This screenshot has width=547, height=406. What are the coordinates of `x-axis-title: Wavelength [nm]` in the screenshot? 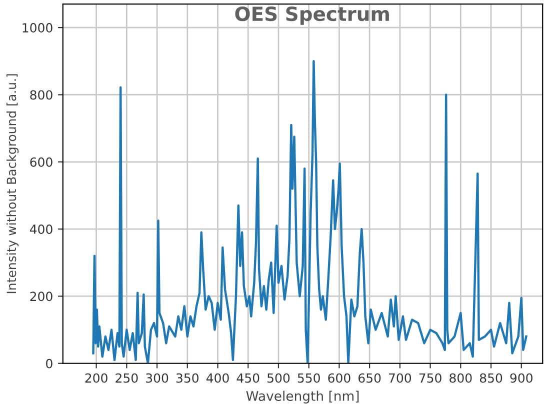 It's located at (302, 397).